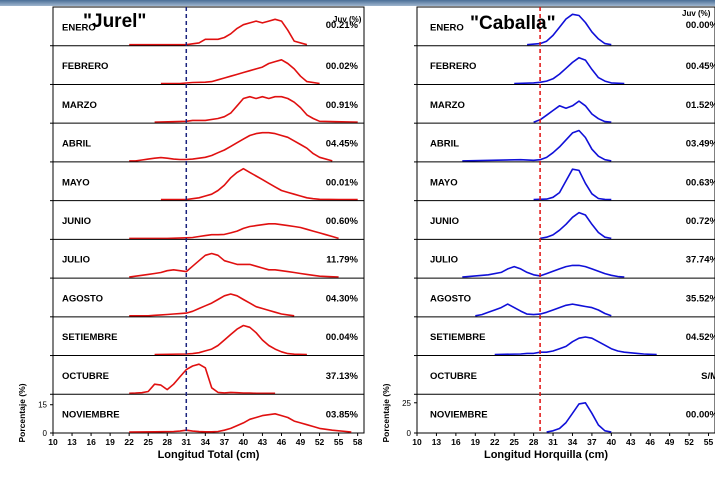  What do you see at coordinates (76, 144) in the screenshot?
I see `jurel-month-label: ABRIL` at bounding box center [76, 144].